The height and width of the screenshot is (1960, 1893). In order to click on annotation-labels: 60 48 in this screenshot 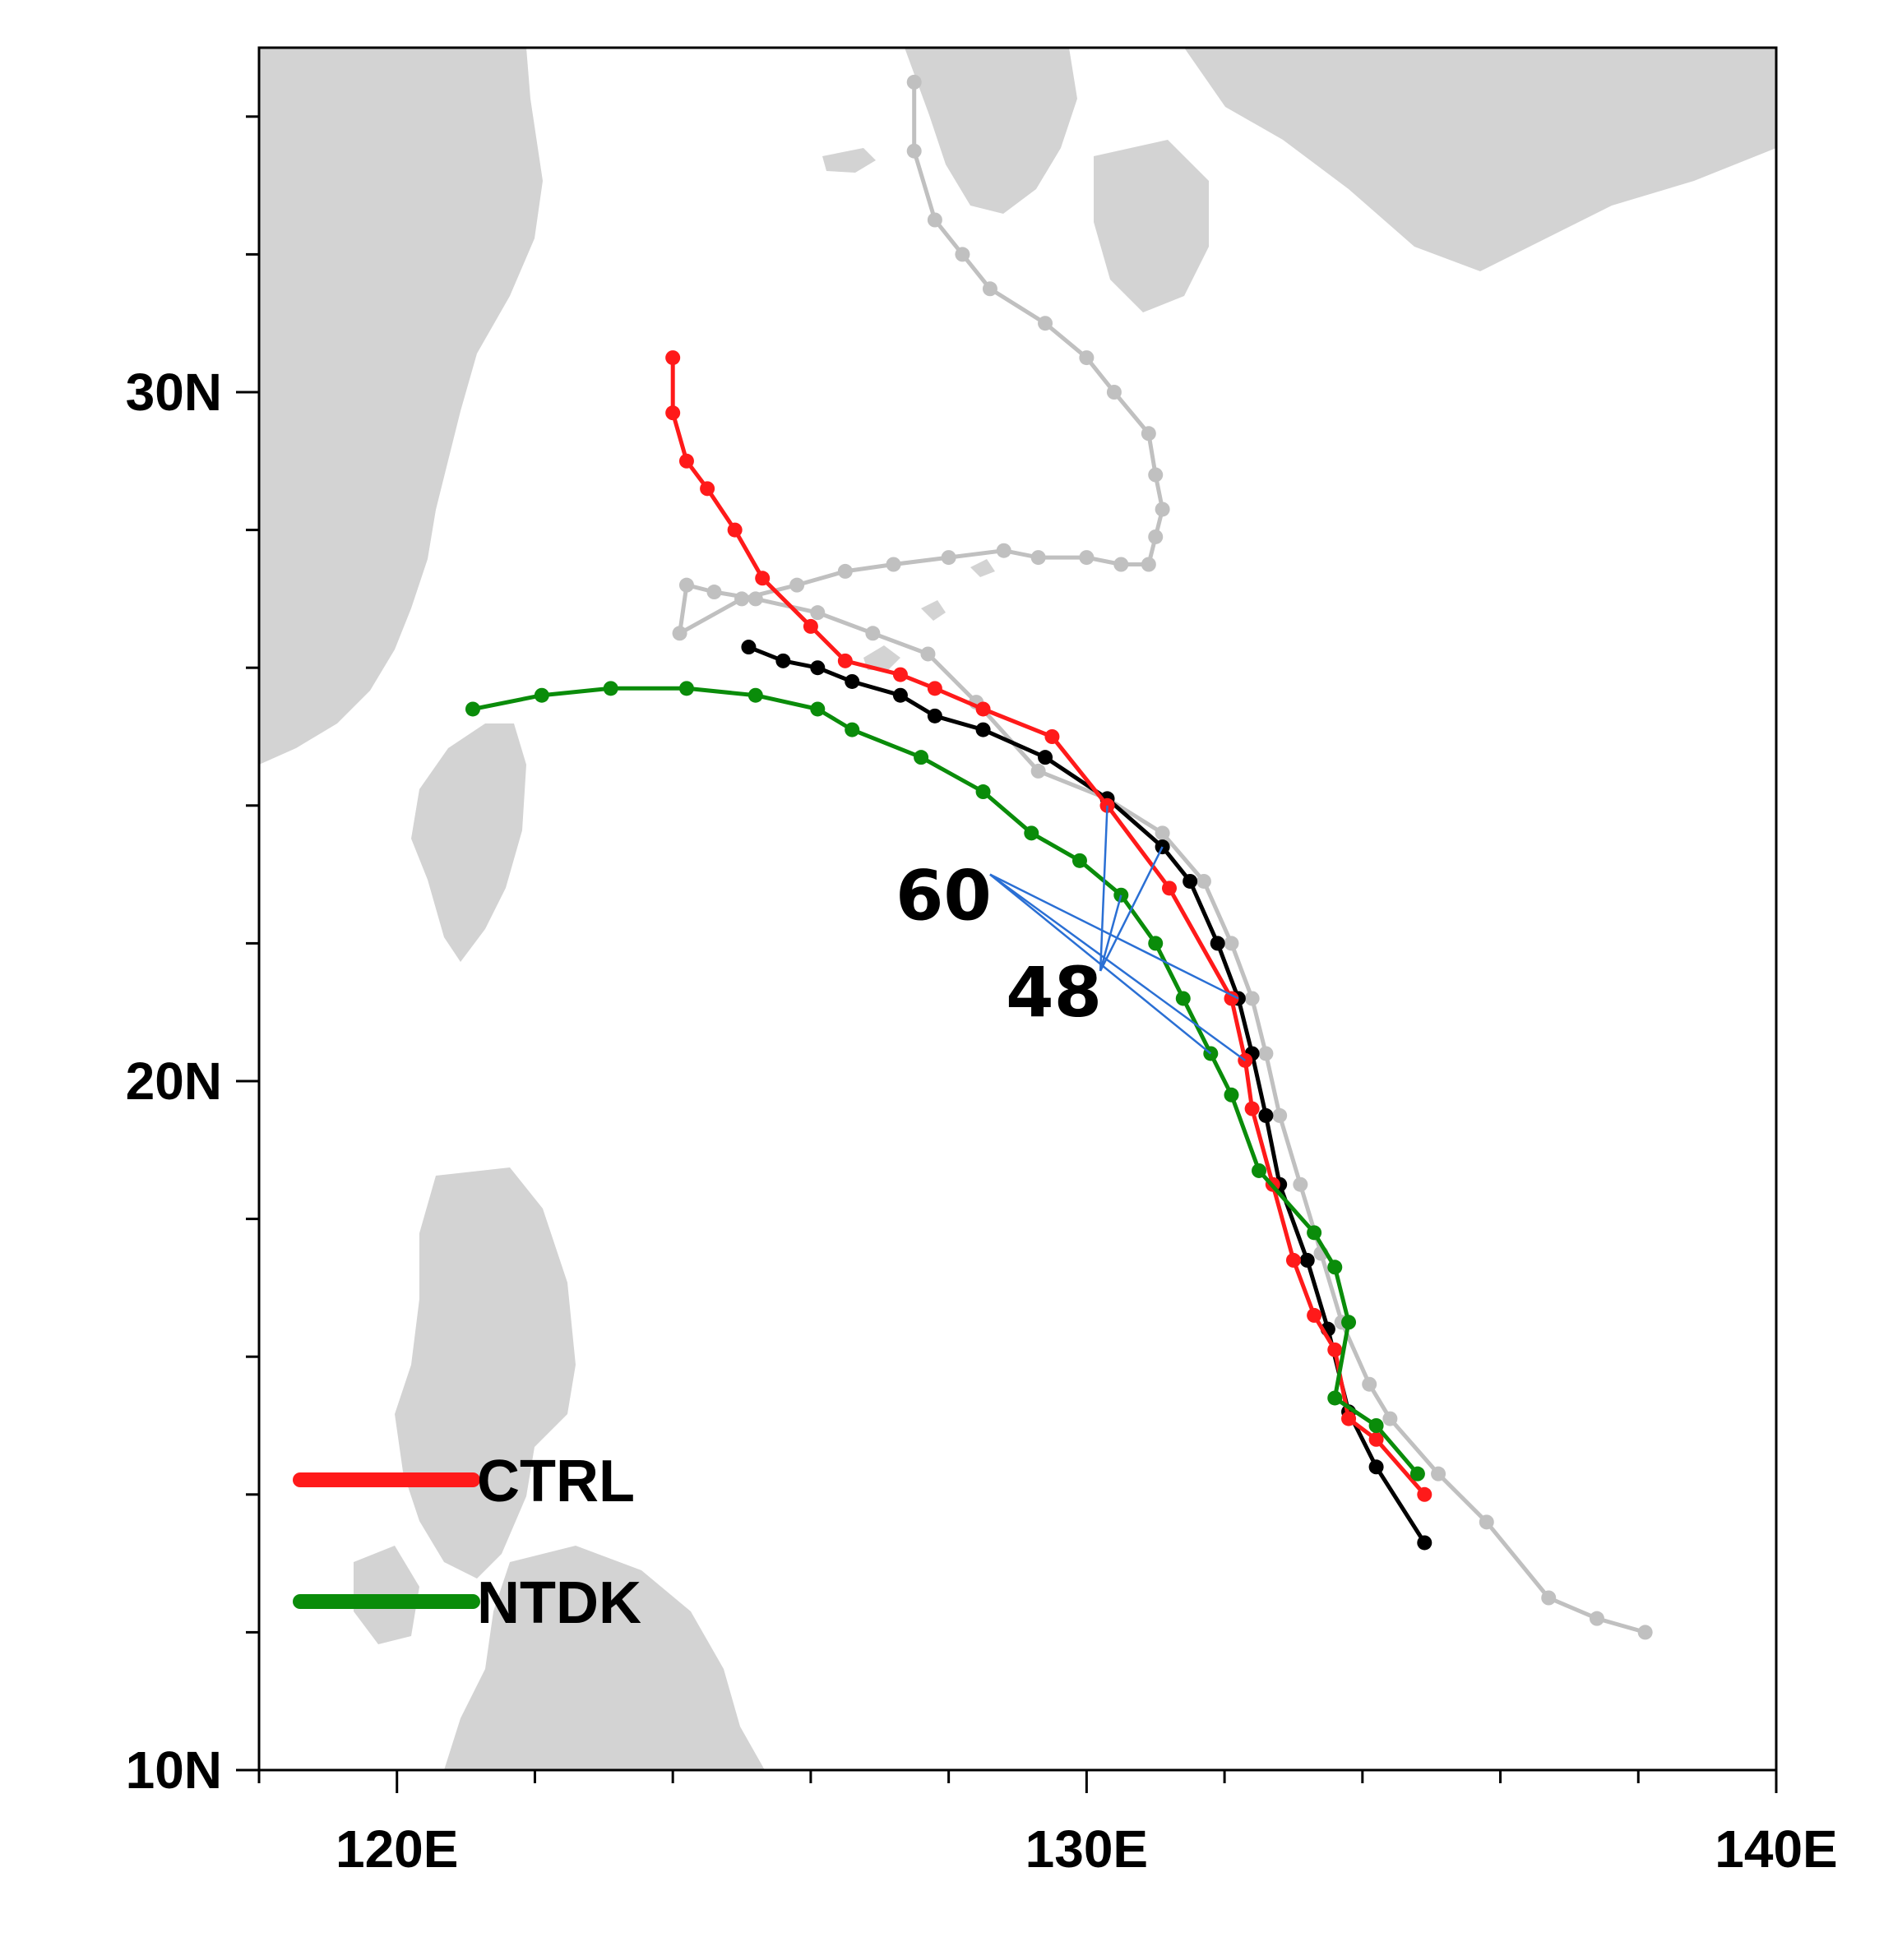, I will do `click(999, 944)`.